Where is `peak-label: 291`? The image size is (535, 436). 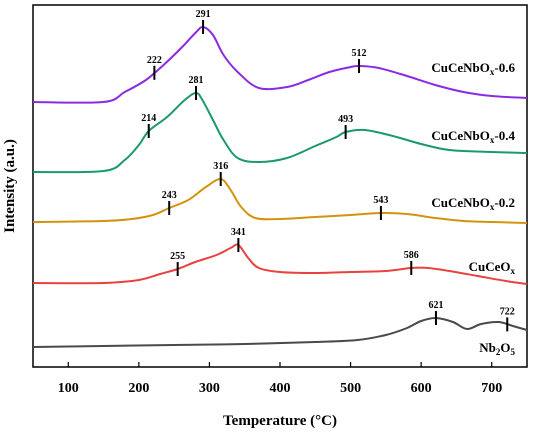
peak-label: 291 is located at coordinates (203, 14).